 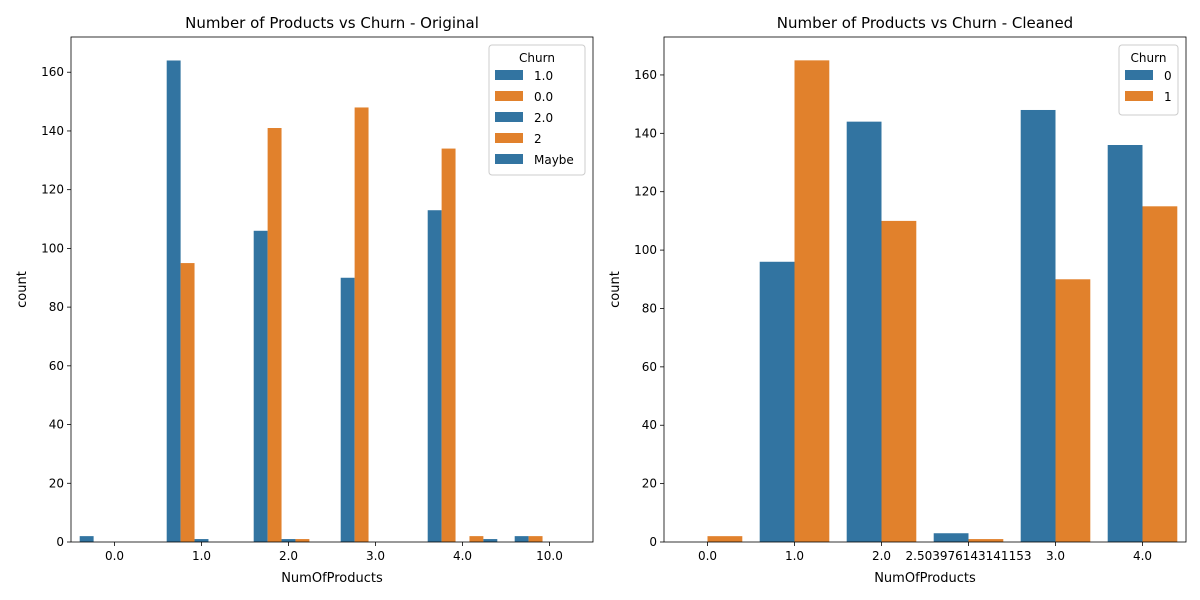 I want to click on bar-1.0-2.0, so click(x=260, y=386).